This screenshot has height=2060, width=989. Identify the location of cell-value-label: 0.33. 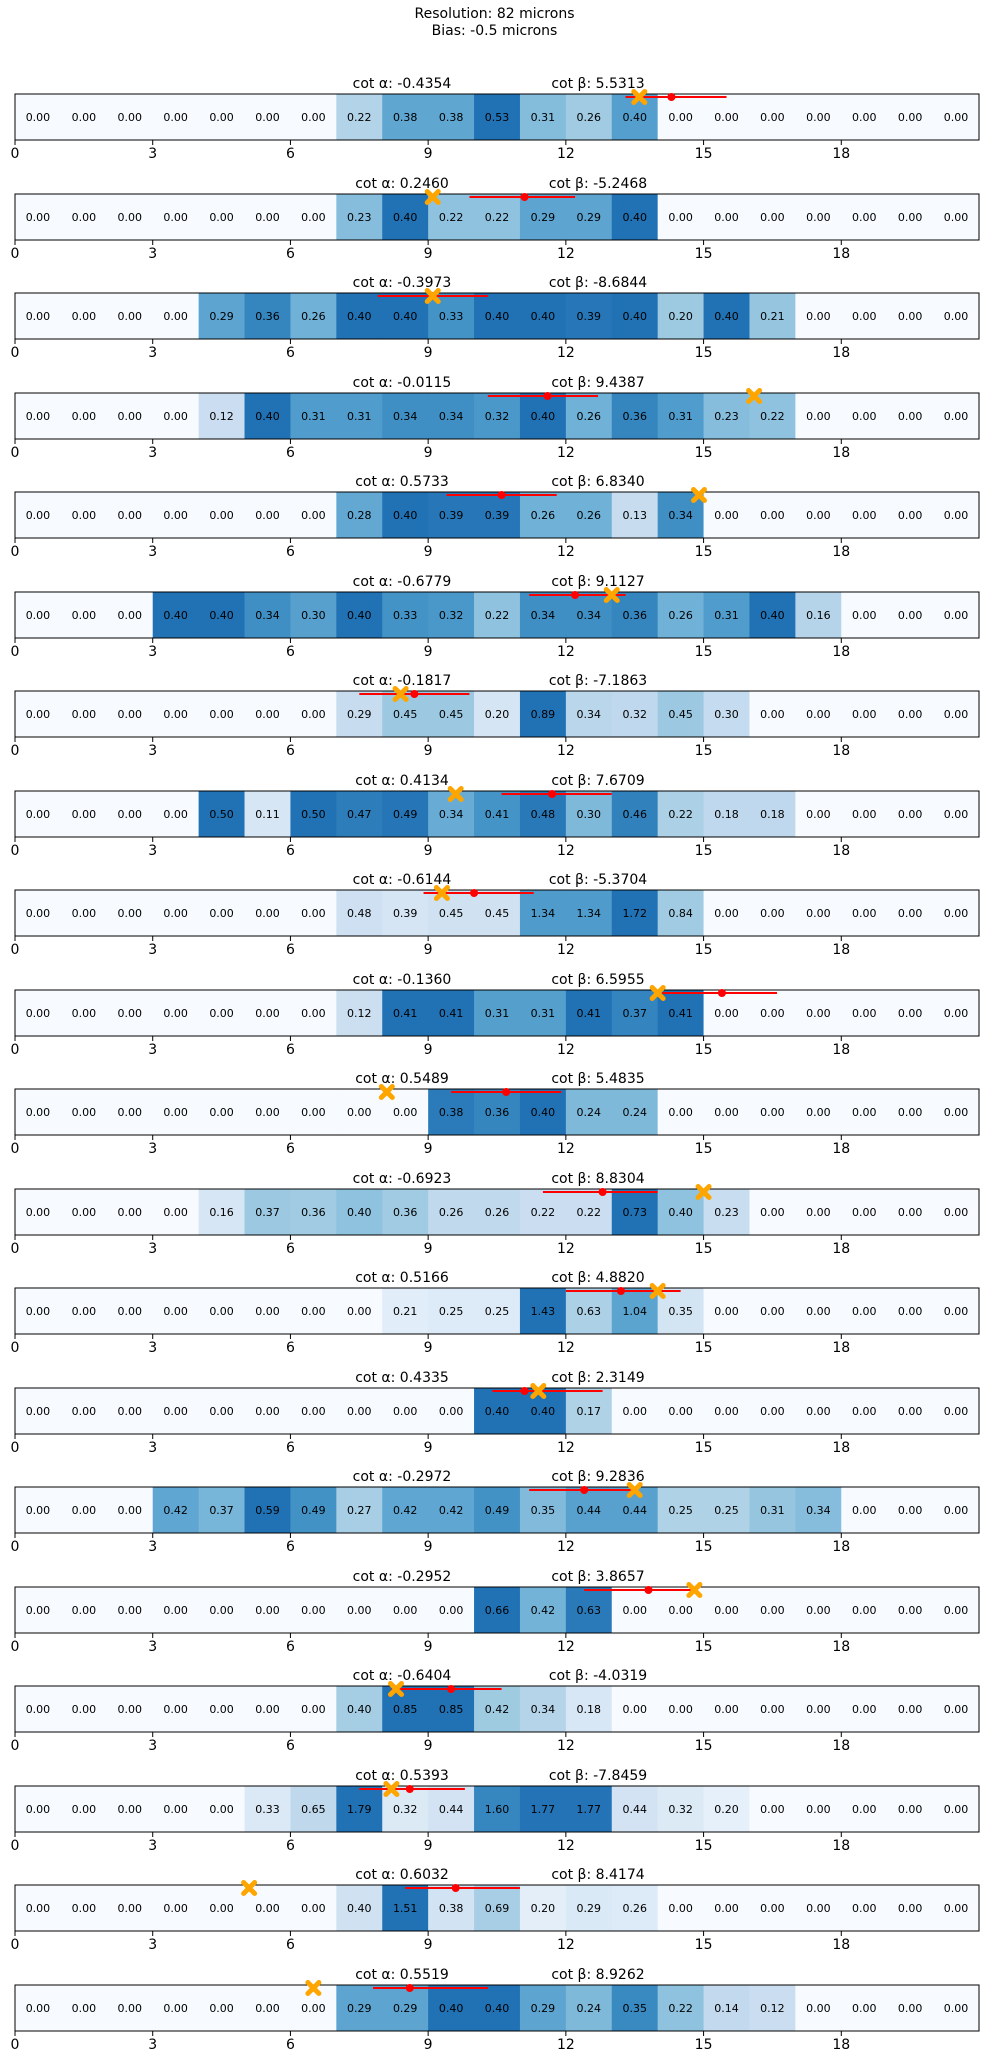
(451, 316).